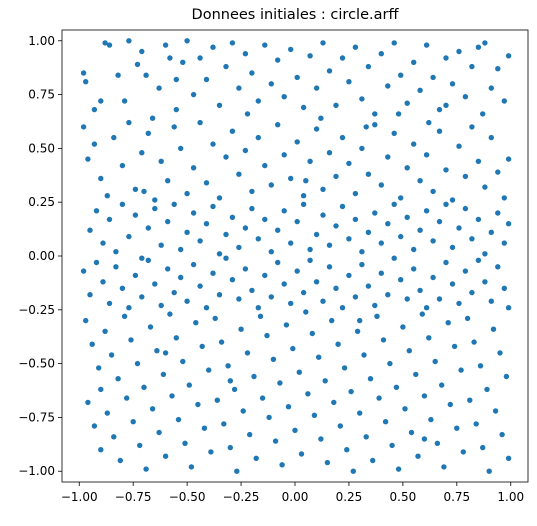  What do you see at coordinates (36, 364) in the screenshot?
I see `y-tick-label: −0.50` at bounding box center [36, 364].